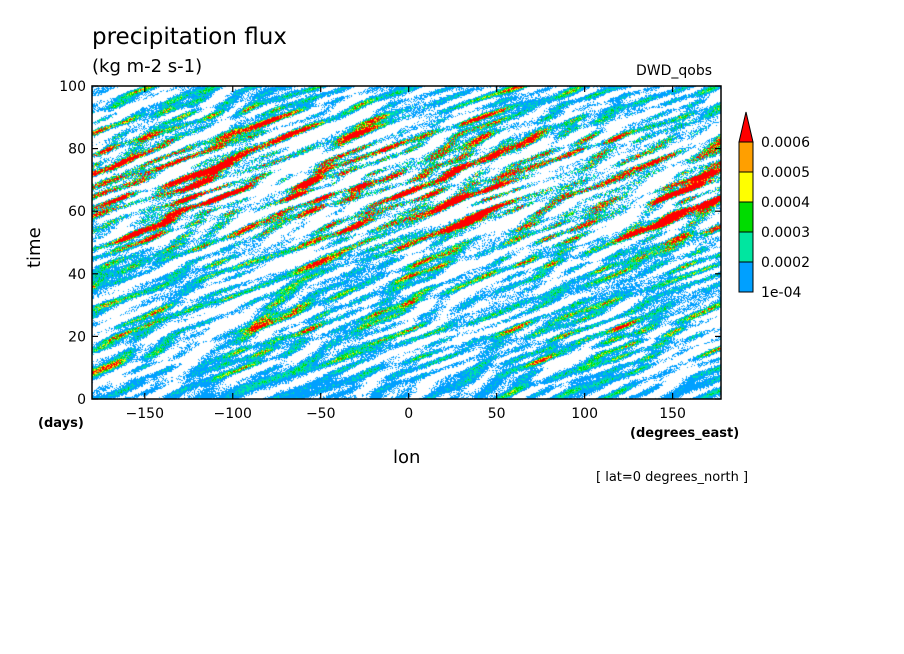 This screenshot has height=654, width=904. What do you see at coordinates (584, 414) in the screenshot?
I see `x-tick-label: 100` at bounding box center [584, 414].